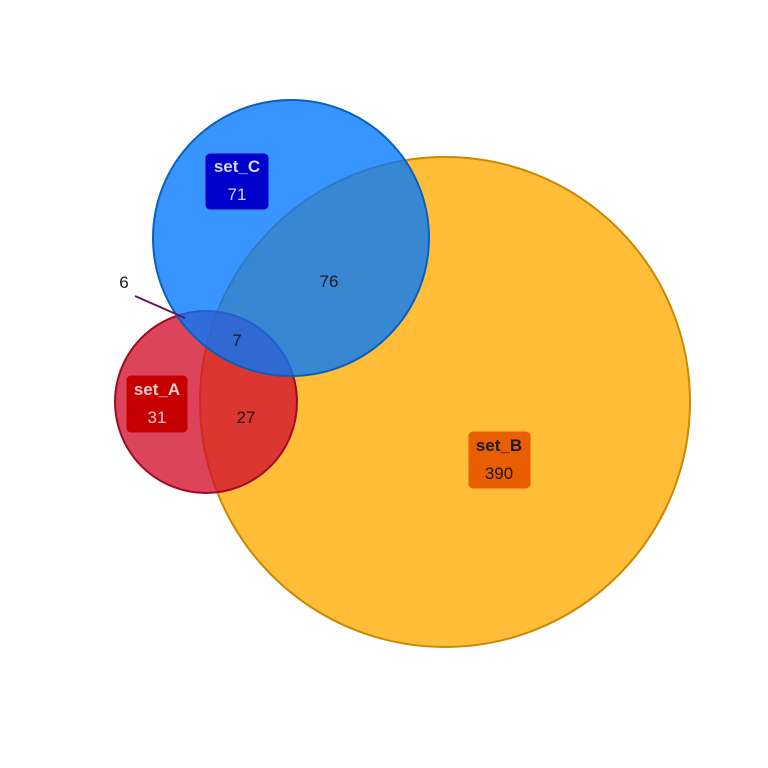 This screenshot has width=768, height=768. I want to click on label-set-a-count: 31, so click(157, 417).